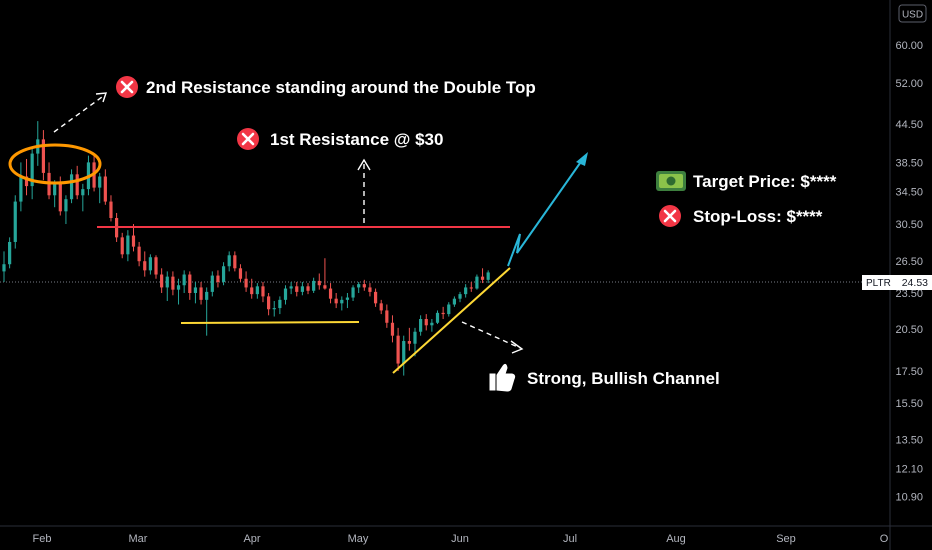 This screenshot has height=550, width=932. What do you see at coordinates (604, 377) in the screenshot?
I see `annotation-channel: Strong, Bullish Channel` at bounding box center [604, 377].